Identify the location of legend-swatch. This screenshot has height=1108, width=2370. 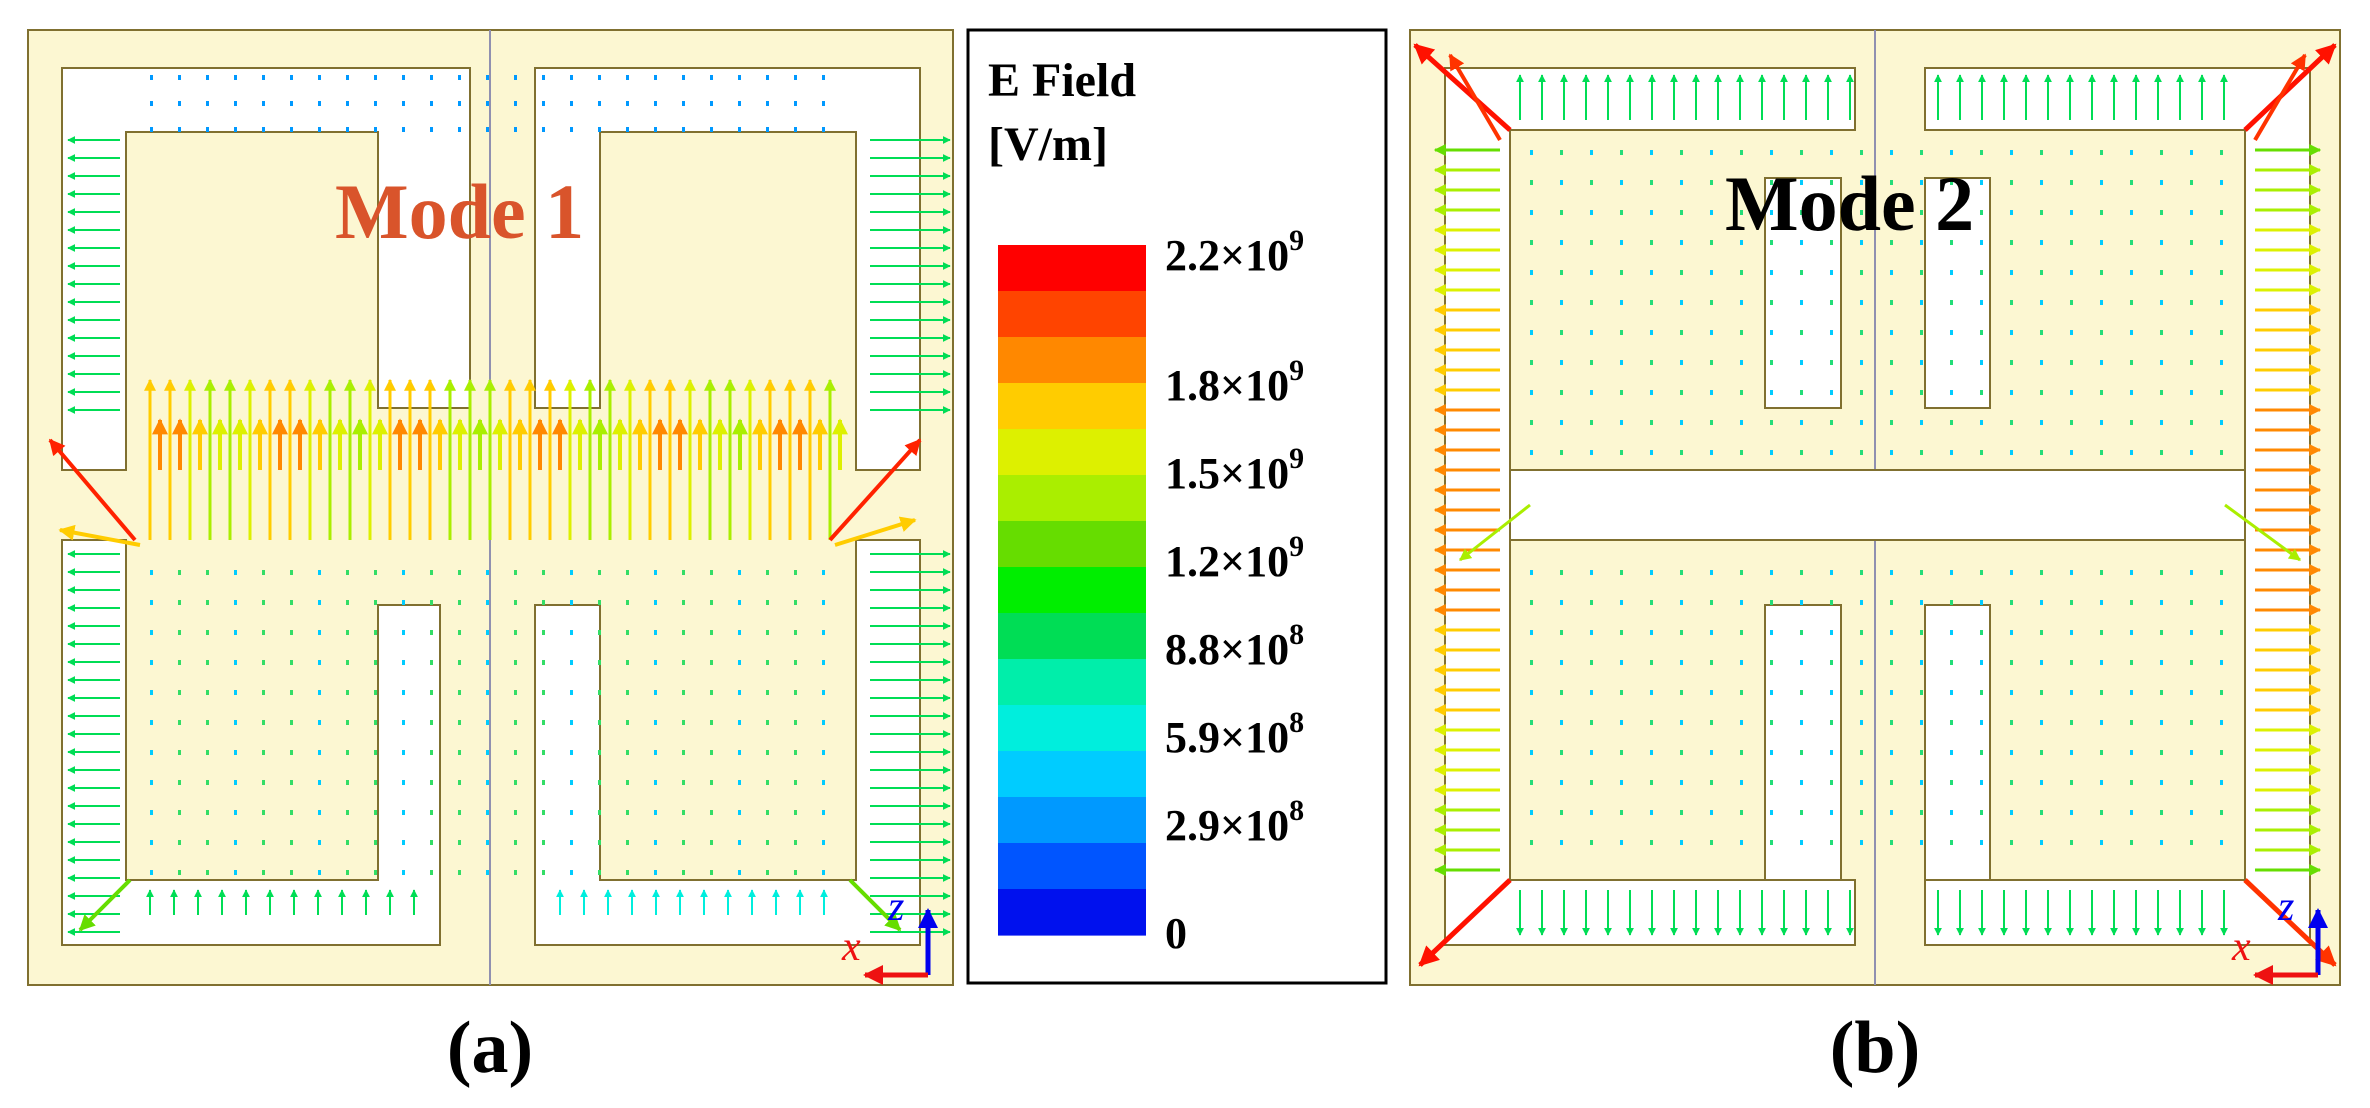
(1072, 544).